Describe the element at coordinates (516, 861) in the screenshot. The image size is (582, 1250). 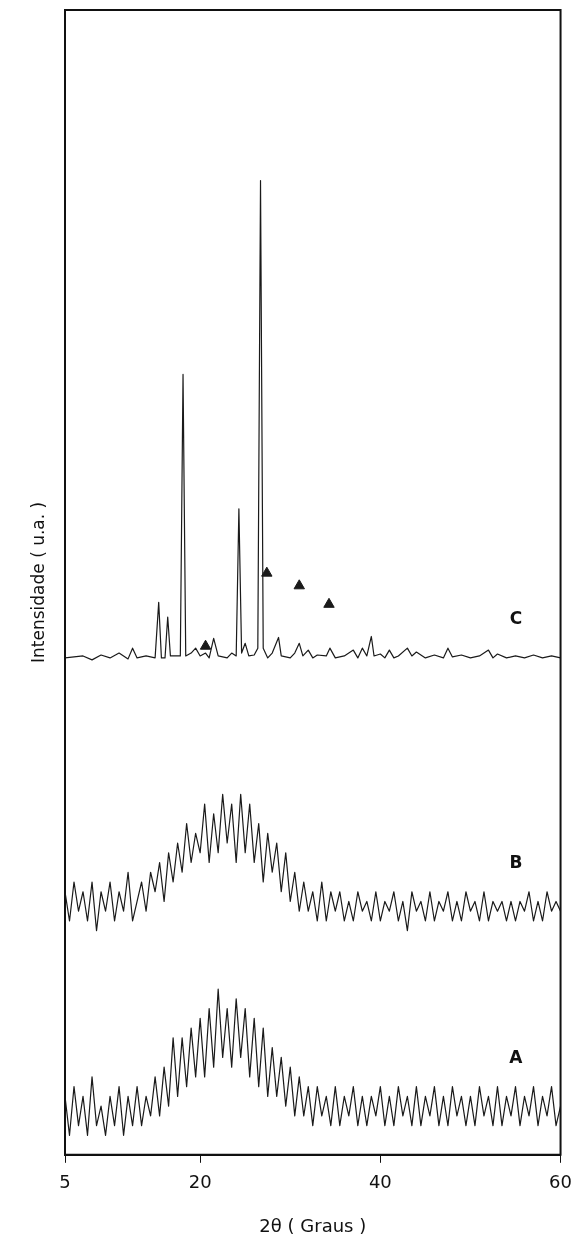
I see `series-label: B` at that location.